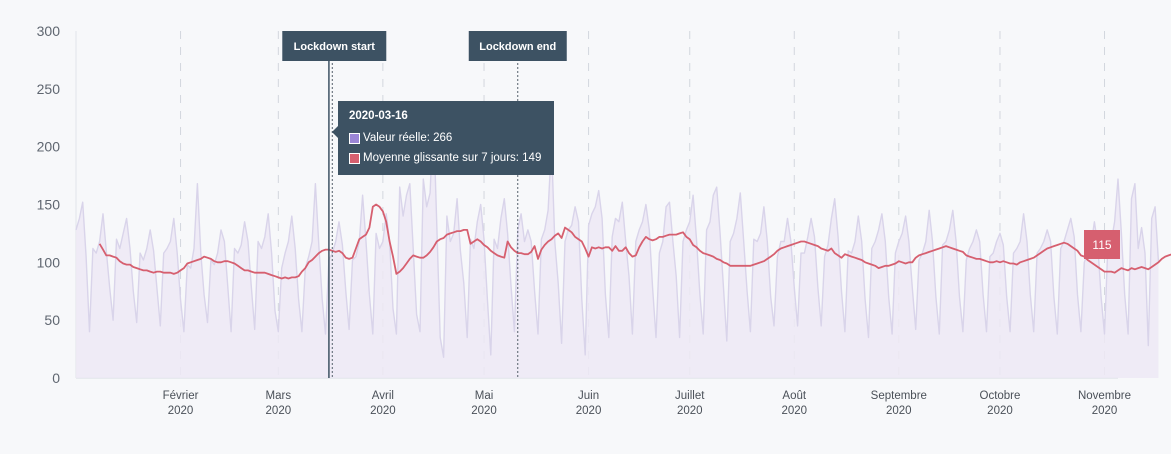  I want to click on y-tick-label: 50, so click(52, 320).